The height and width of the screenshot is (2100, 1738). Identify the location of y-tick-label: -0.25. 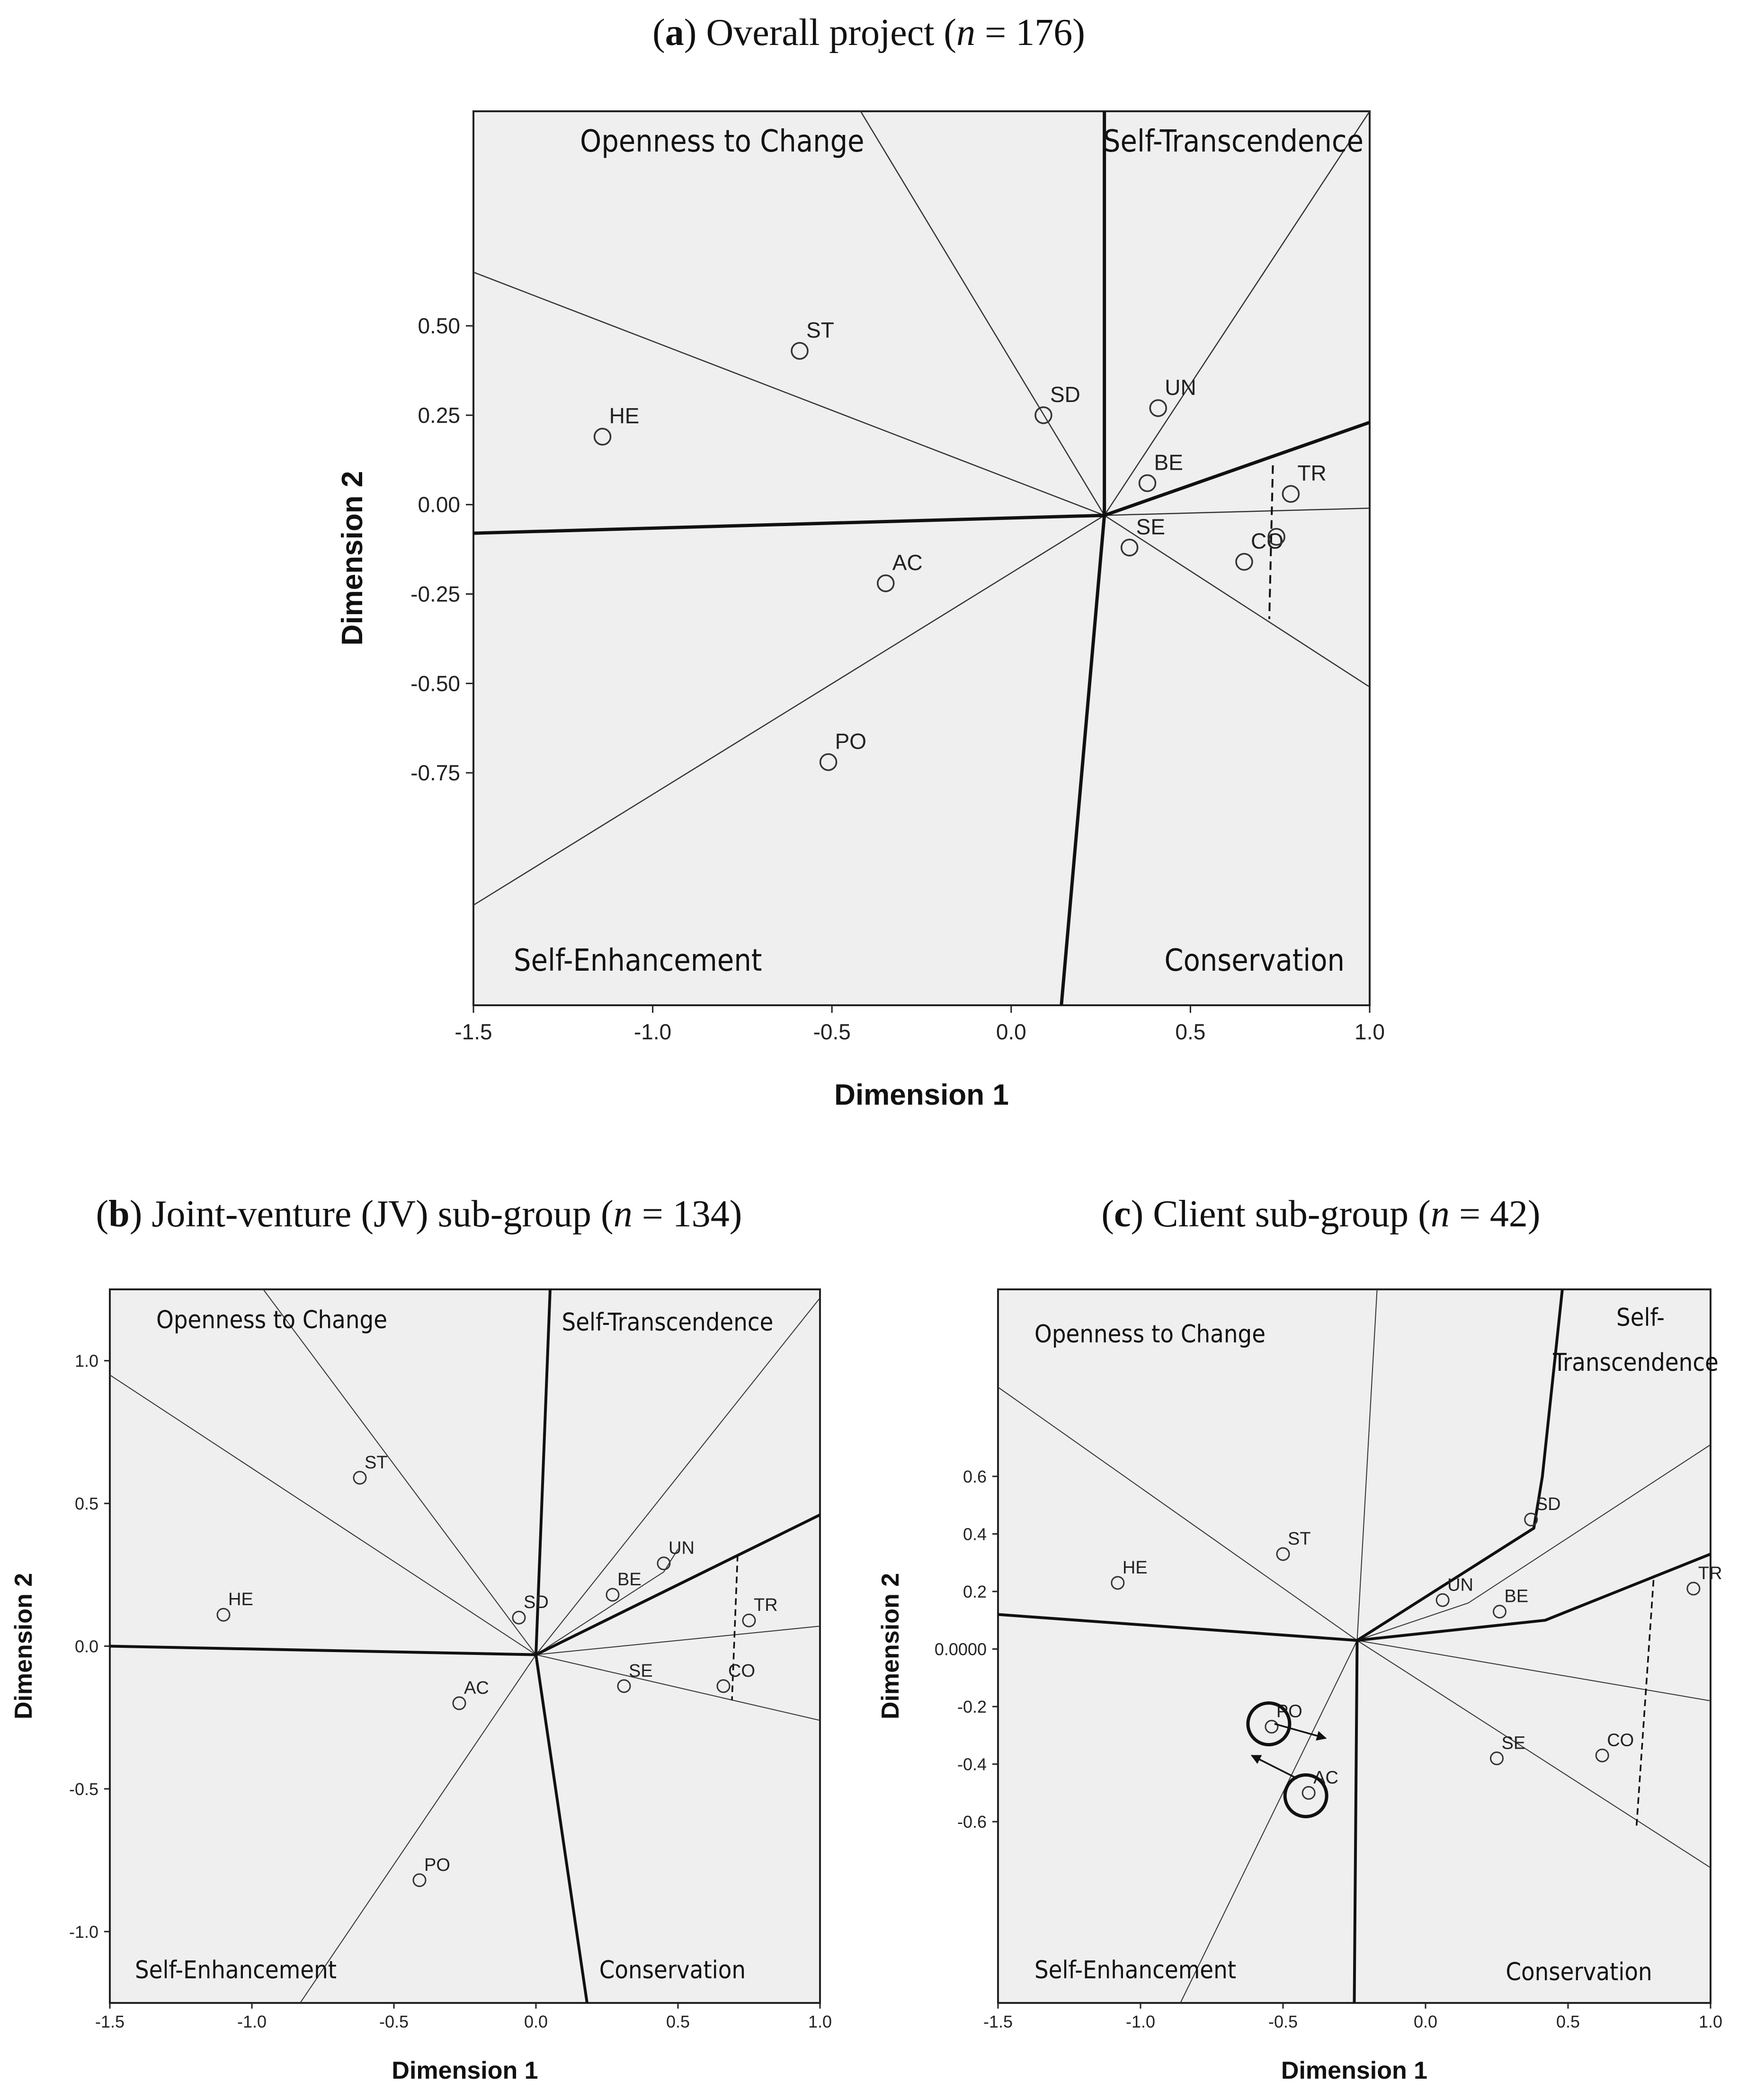
(435, 594).